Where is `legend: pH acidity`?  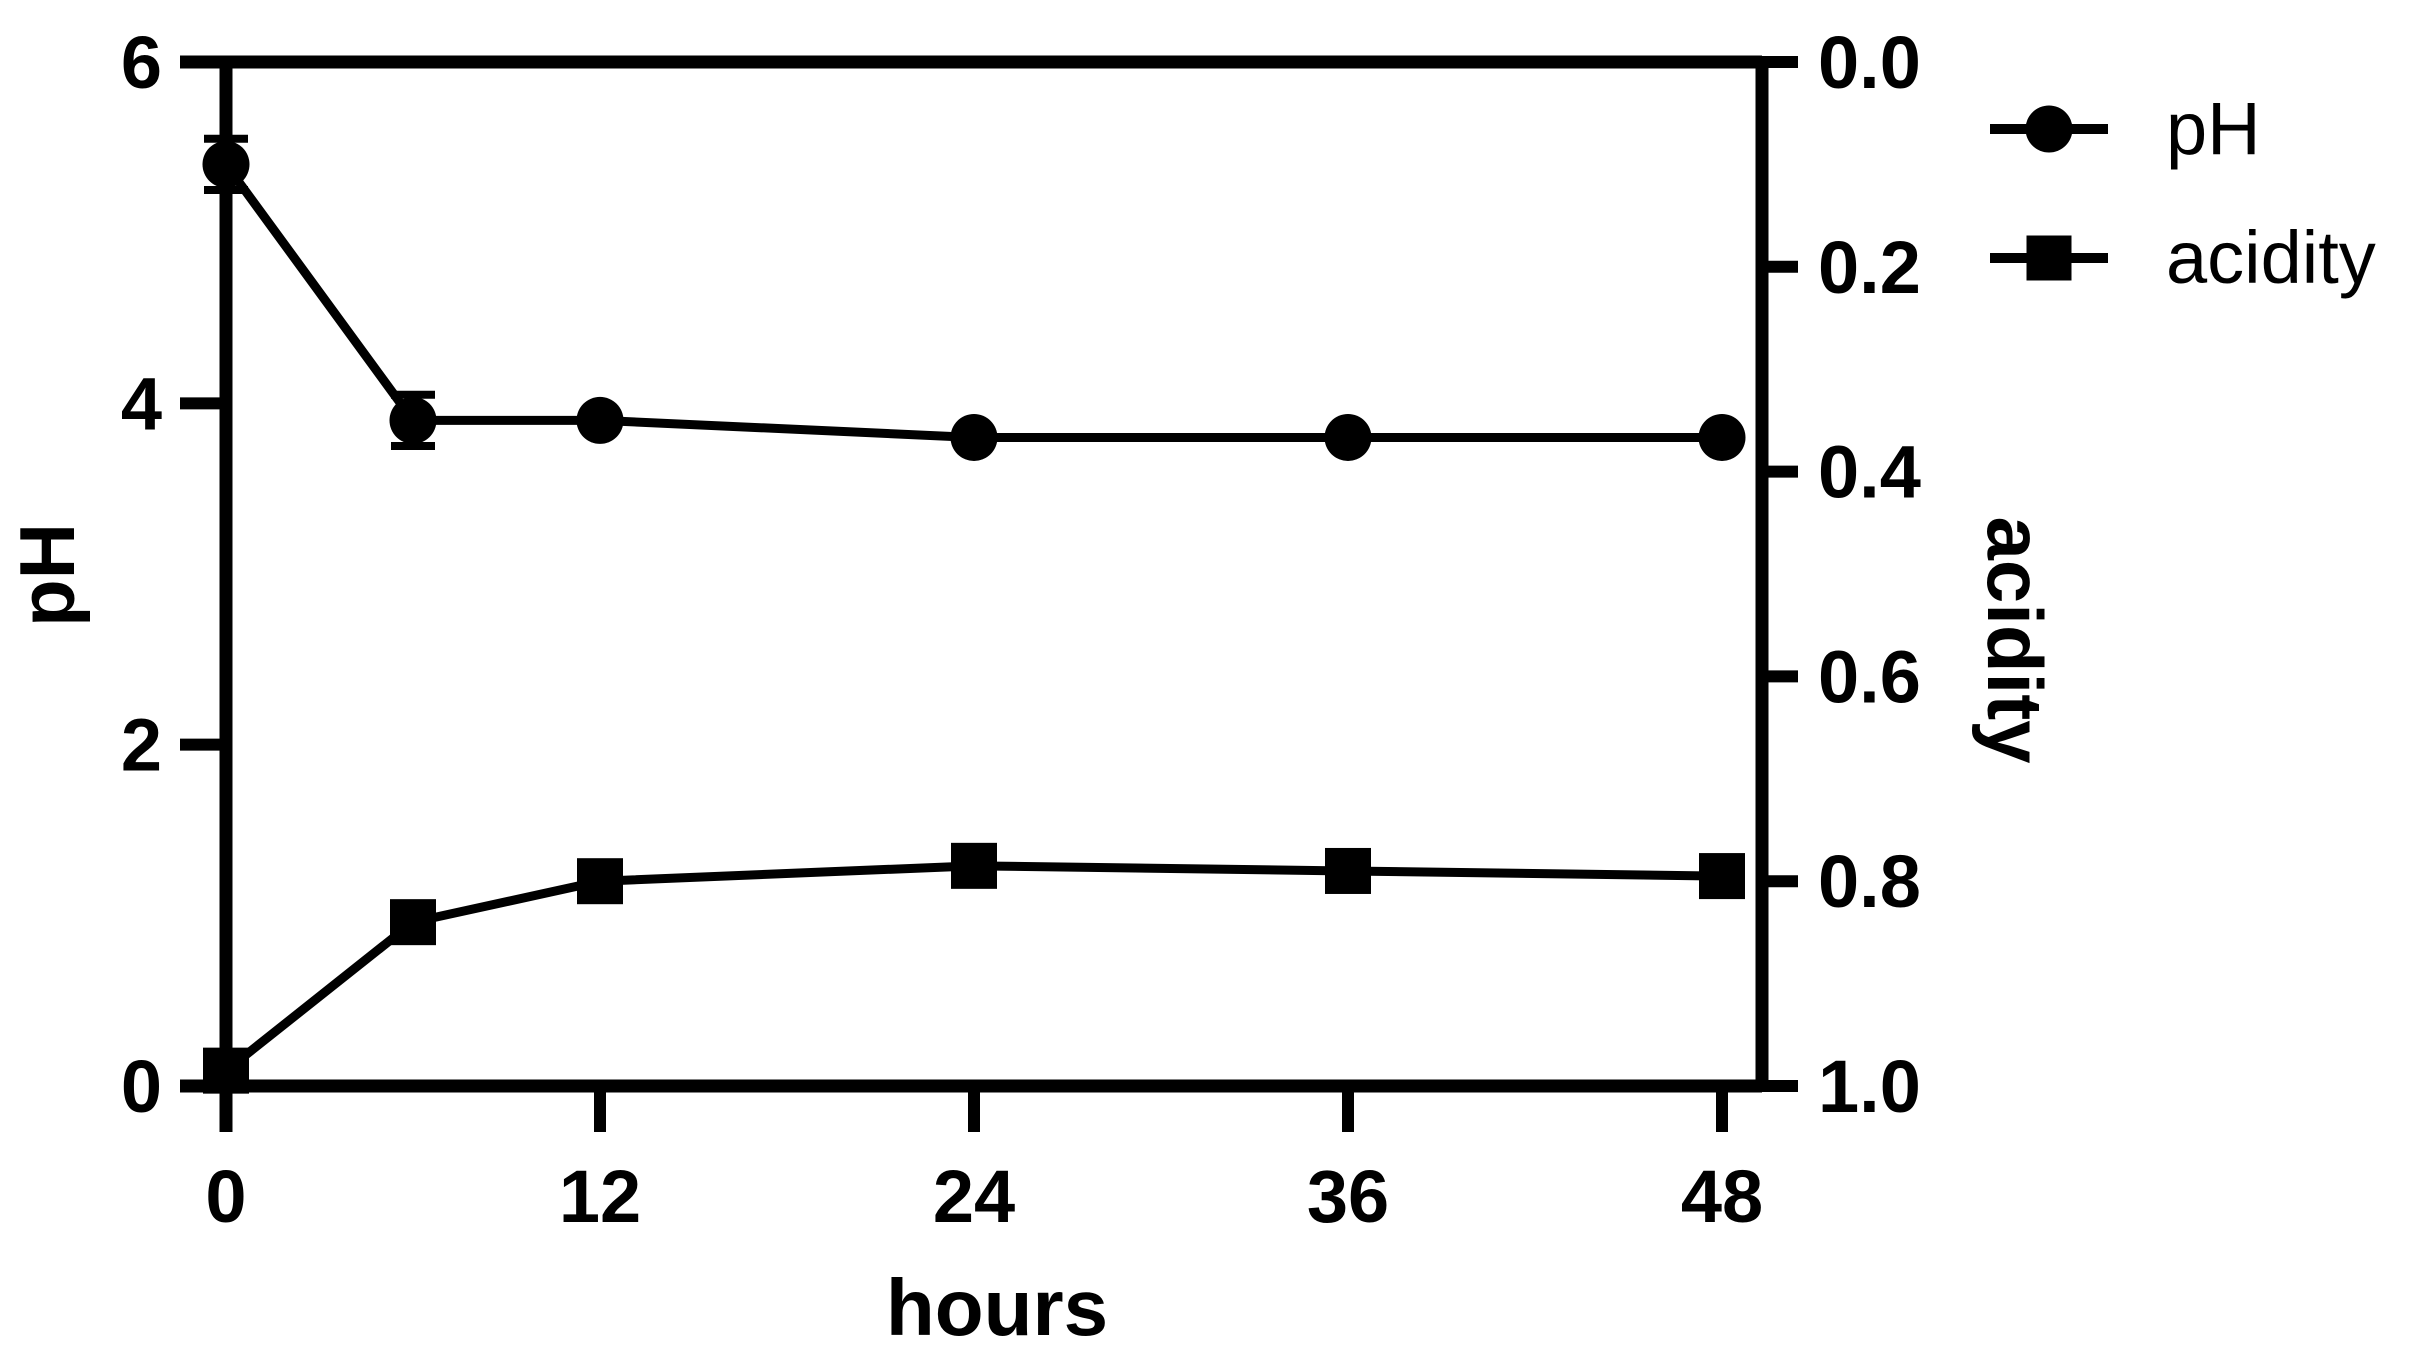
legend: pH acidity is located at coordinates (2183, 193).